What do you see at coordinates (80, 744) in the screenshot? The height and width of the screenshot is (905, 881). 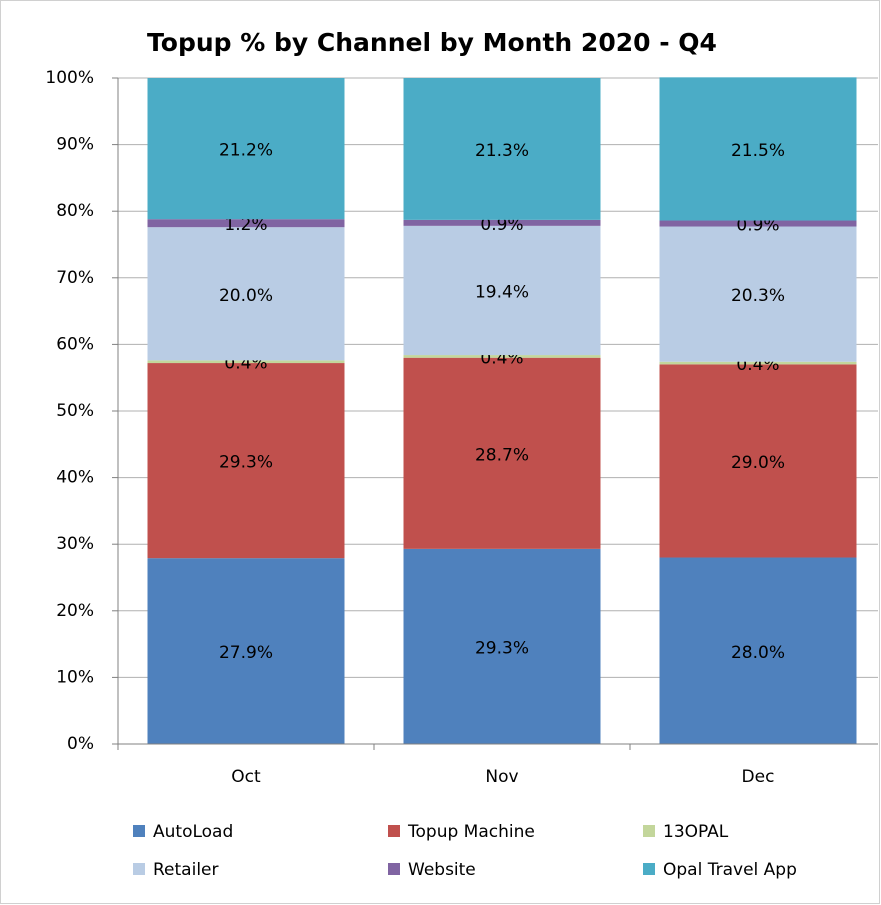 I see `y-tick-label: 0%` at bounding box center [80, 744].